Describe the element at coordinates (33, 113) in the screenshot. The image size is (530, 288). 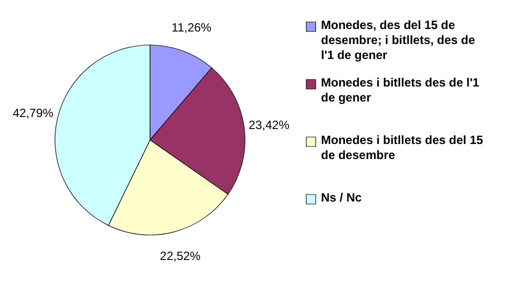
I see `data-label: 42,79%` at that location.